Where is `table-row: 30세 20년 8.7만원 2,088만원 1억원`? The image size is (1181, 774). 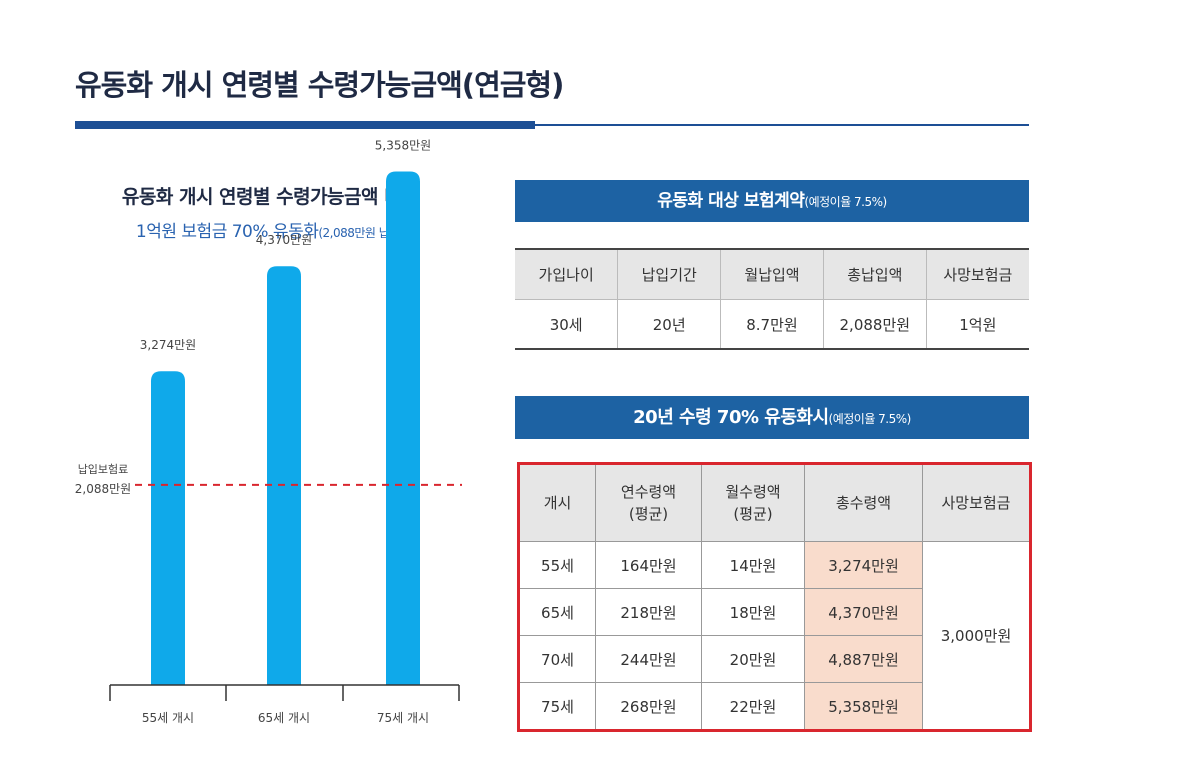
table-row: 30세 20년 8.7만원 2,088만원 1억원 is located at coordinates (772, 324).